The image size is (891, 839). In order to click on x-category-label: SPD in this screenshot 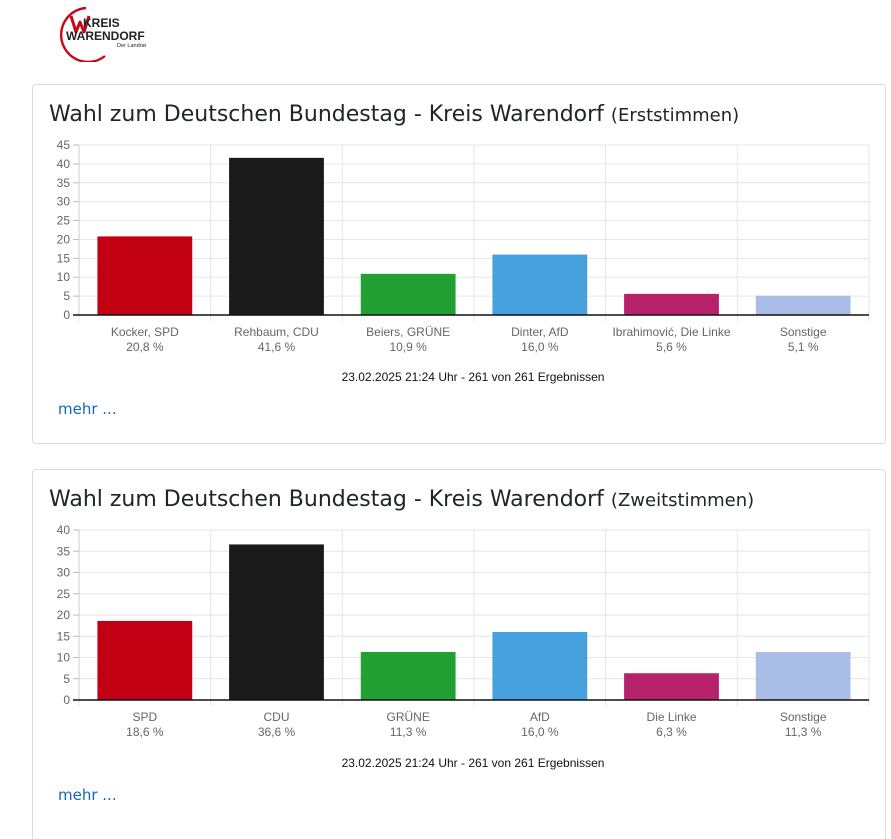, I will do `click(144, 717)`.